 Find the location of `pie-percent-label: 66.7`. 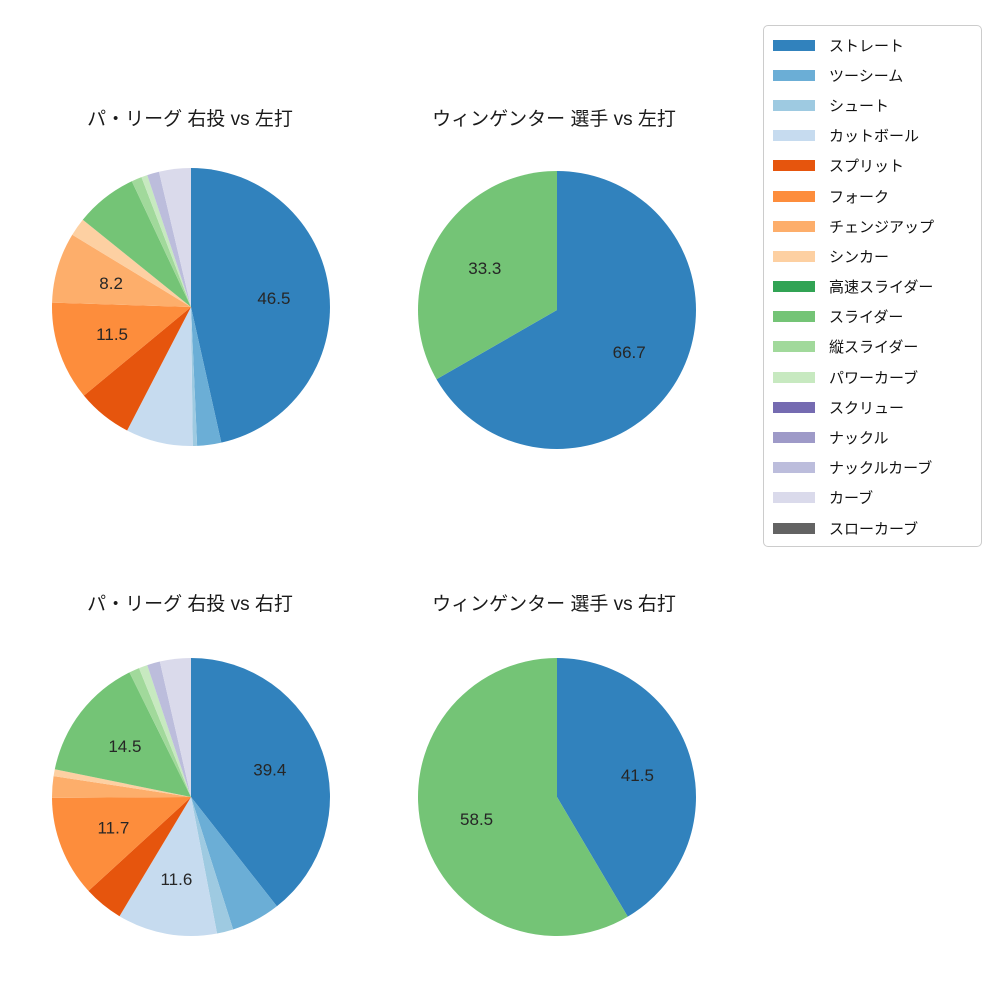

pie-percent-label: 66.7 is located at coordinates (629, 352).